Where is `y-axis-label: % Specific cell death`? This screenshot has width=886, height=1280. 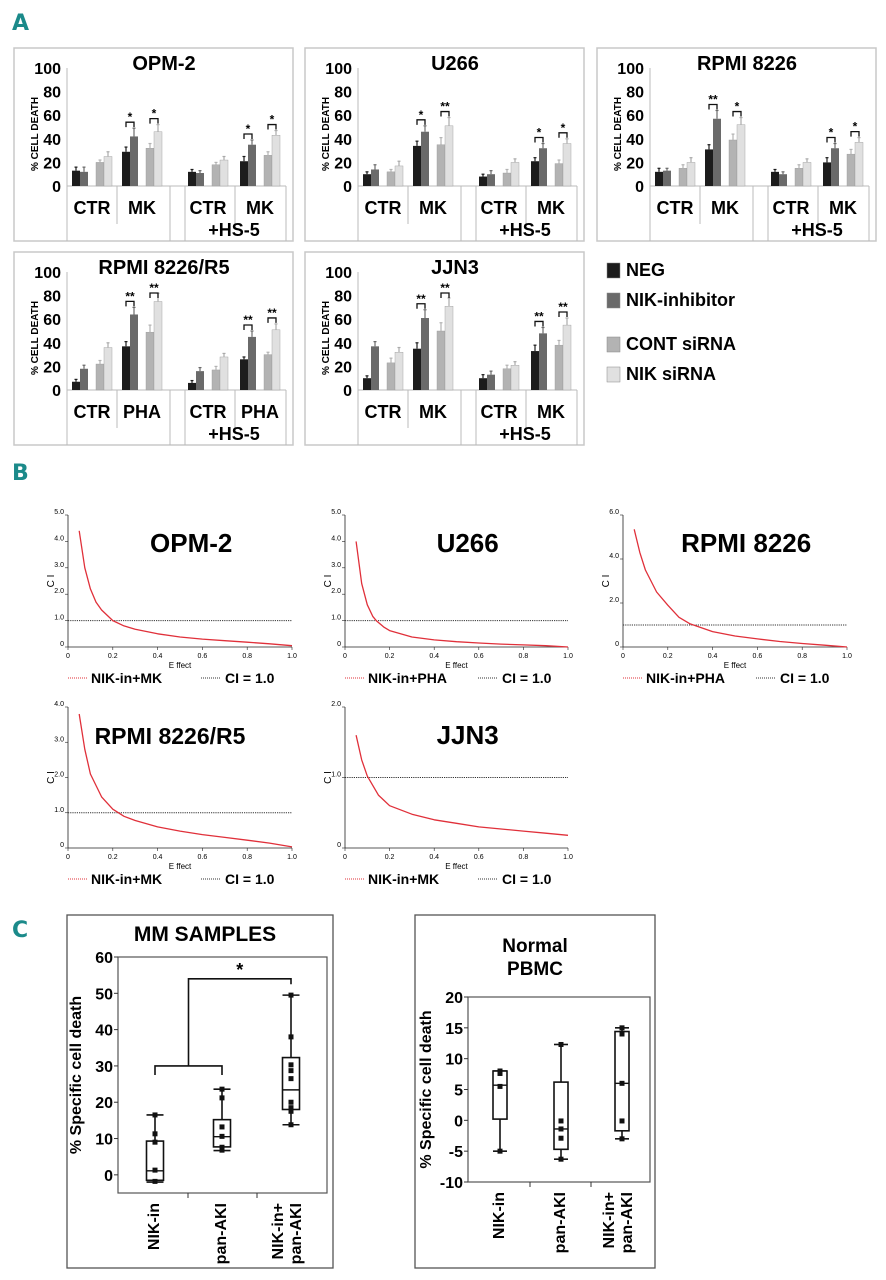
y-axis-label: % Specific cell death is located at coordinates (76, 1075).